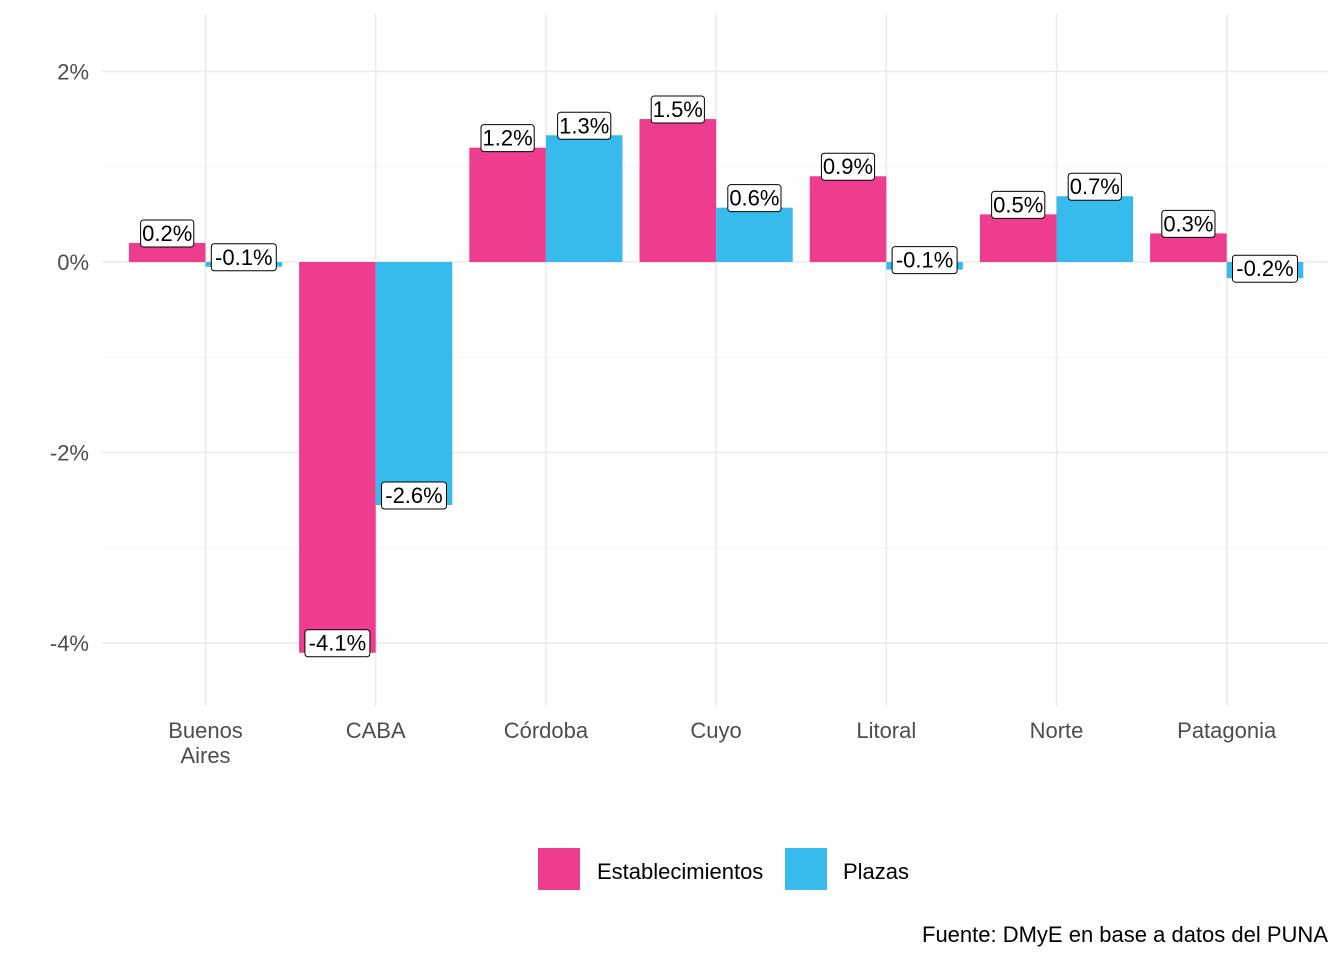 The height and width of the screenshot is (960, 1344). I want to click on x-tick-label: Córdoba, so click(546, 730).